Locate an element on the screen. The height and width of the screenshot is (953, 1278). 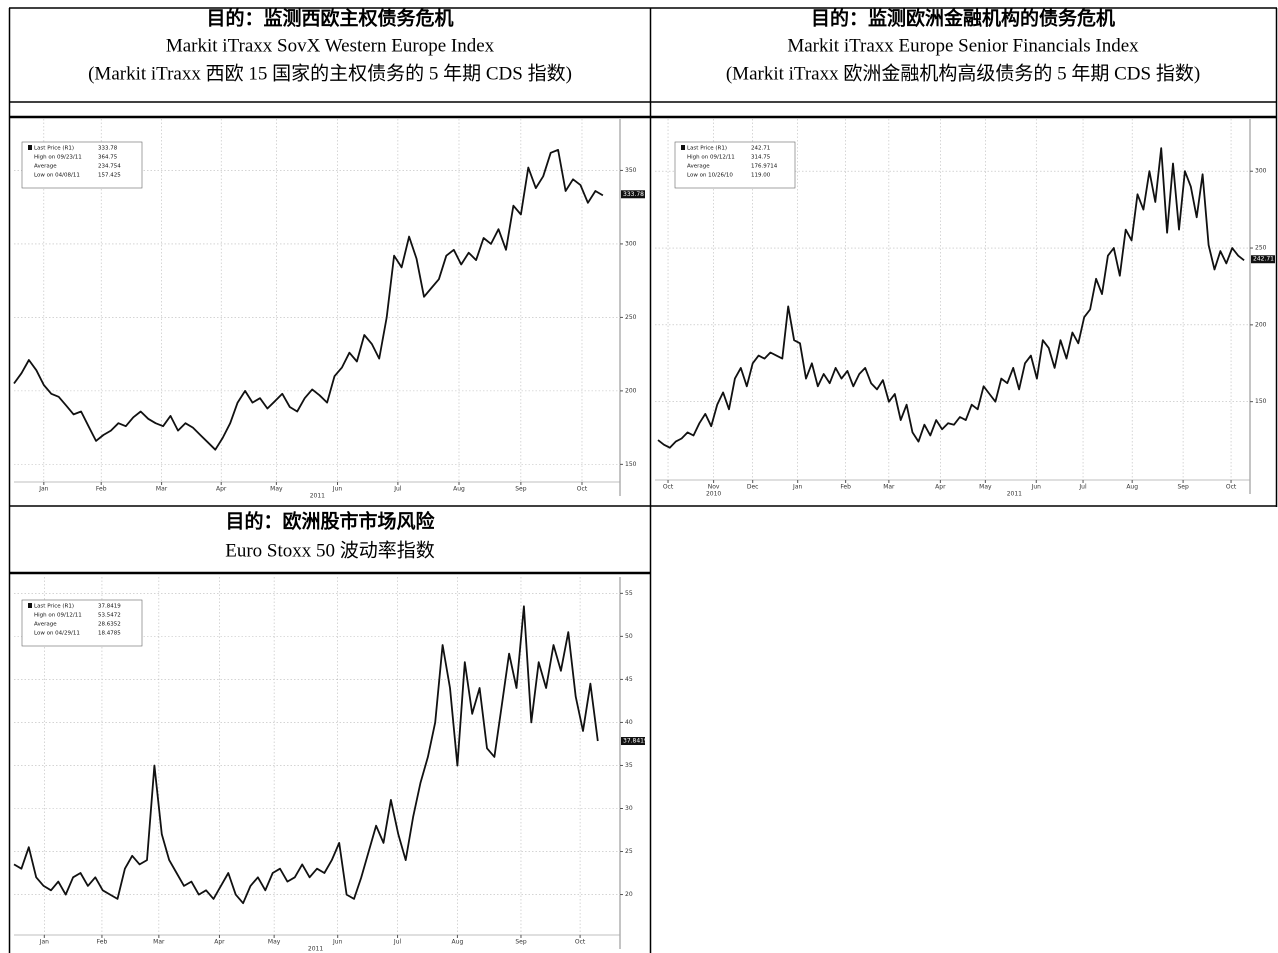
stat-value: 18.4785 is located at coordinates (109, 634).